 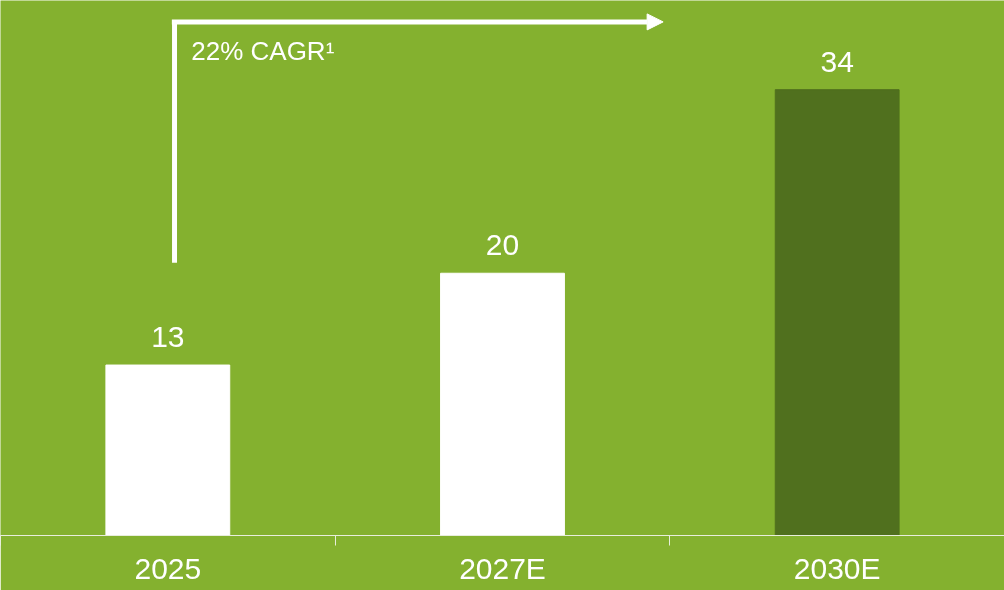 I want to click on x-tick-label: 2027E, so click(x=502, y=568).